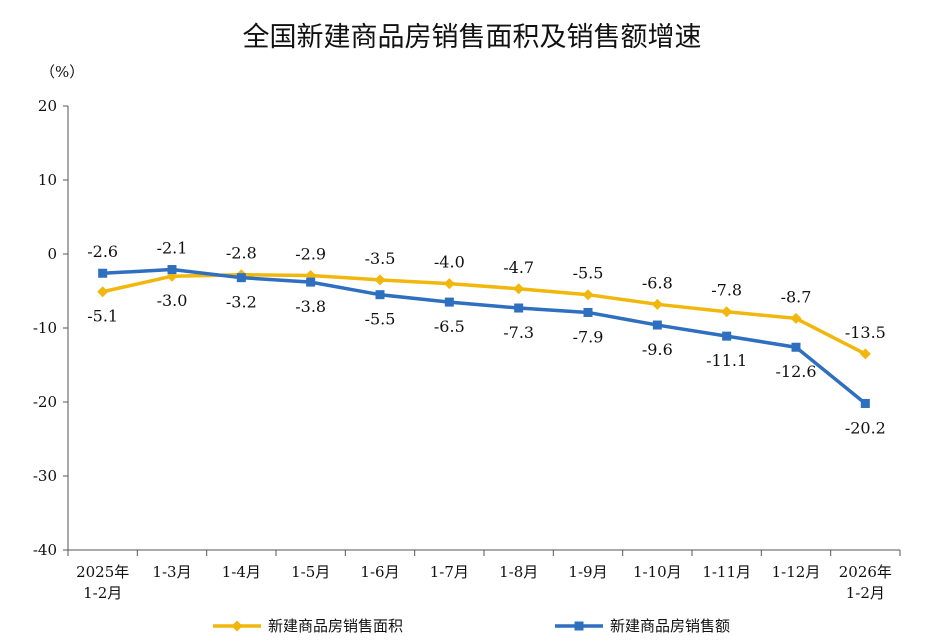 The width and height of the screenshot is (944, 644). Describe the element at coordinates (47, 106) in the screenshot. I see `y-tick-label: 20` at that location.